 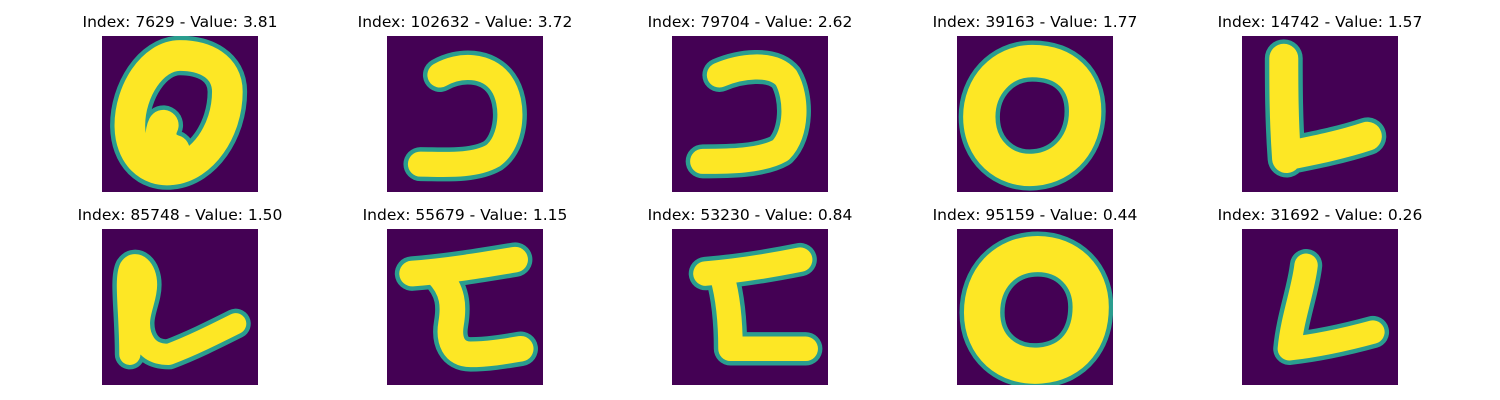 I want to click on panel-title: Index: 55679 - Value: 1.15, so click(x=465, y=215).